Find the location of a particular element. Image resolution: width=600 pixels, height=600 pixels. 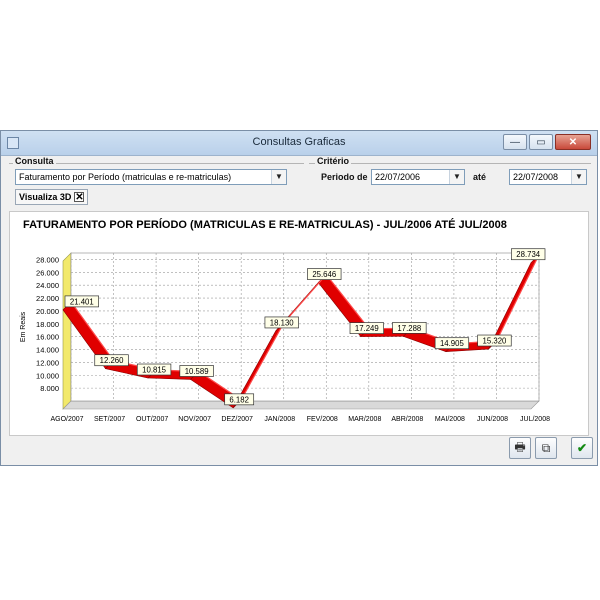

chart-floor is located at coordinates (301, 405).